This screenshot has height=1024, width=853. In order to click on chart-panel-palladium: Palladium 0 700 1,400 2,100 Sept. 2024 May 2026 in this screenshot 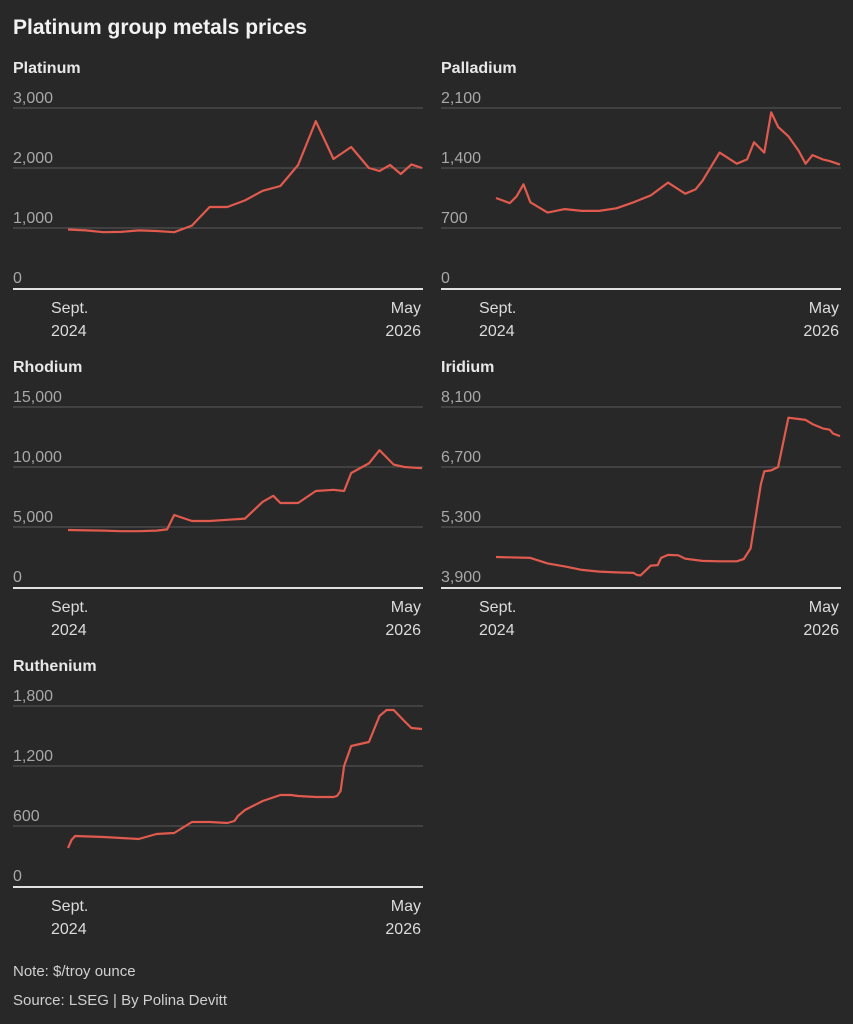, I will do `click(646, 205)`.